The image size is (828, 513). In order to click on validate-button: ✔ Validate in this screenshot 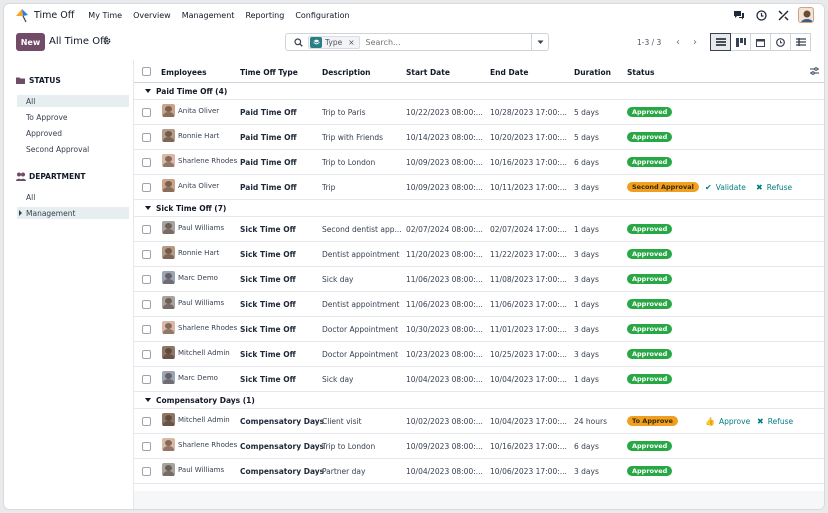, I will do `click(725, 187)`.